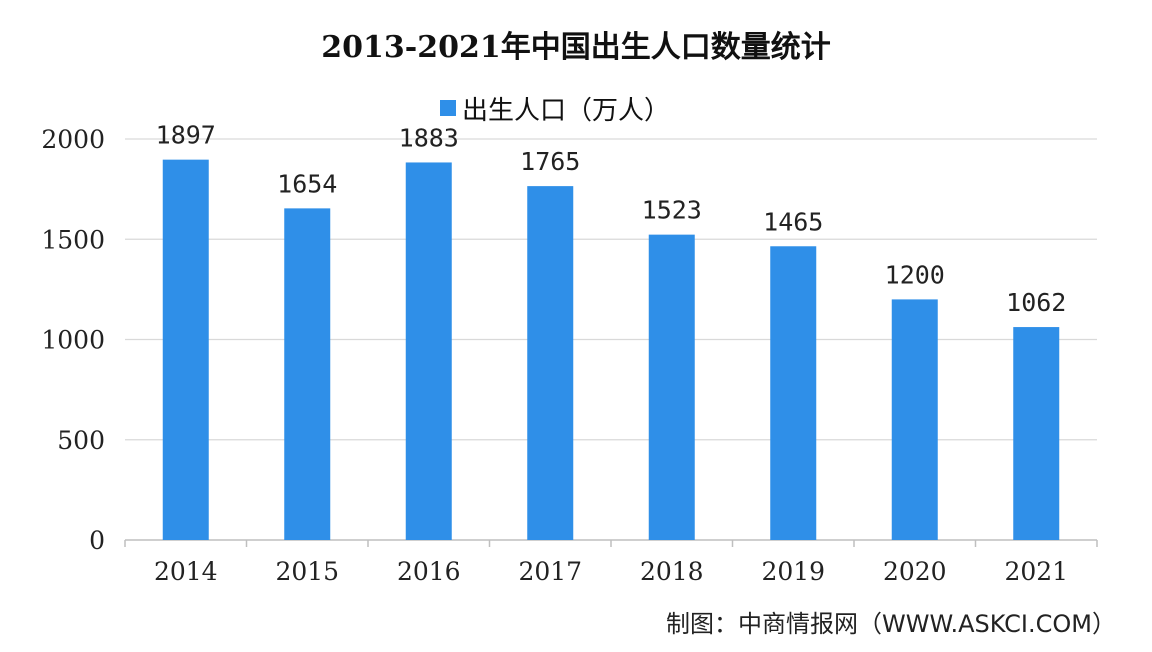 Image resolution: width=1152 pixels, height=652 pixels. What do you see at coordinates (915, 274) in the screenshot?
I see `data-label: 1200` at bounding box center [915, 274].